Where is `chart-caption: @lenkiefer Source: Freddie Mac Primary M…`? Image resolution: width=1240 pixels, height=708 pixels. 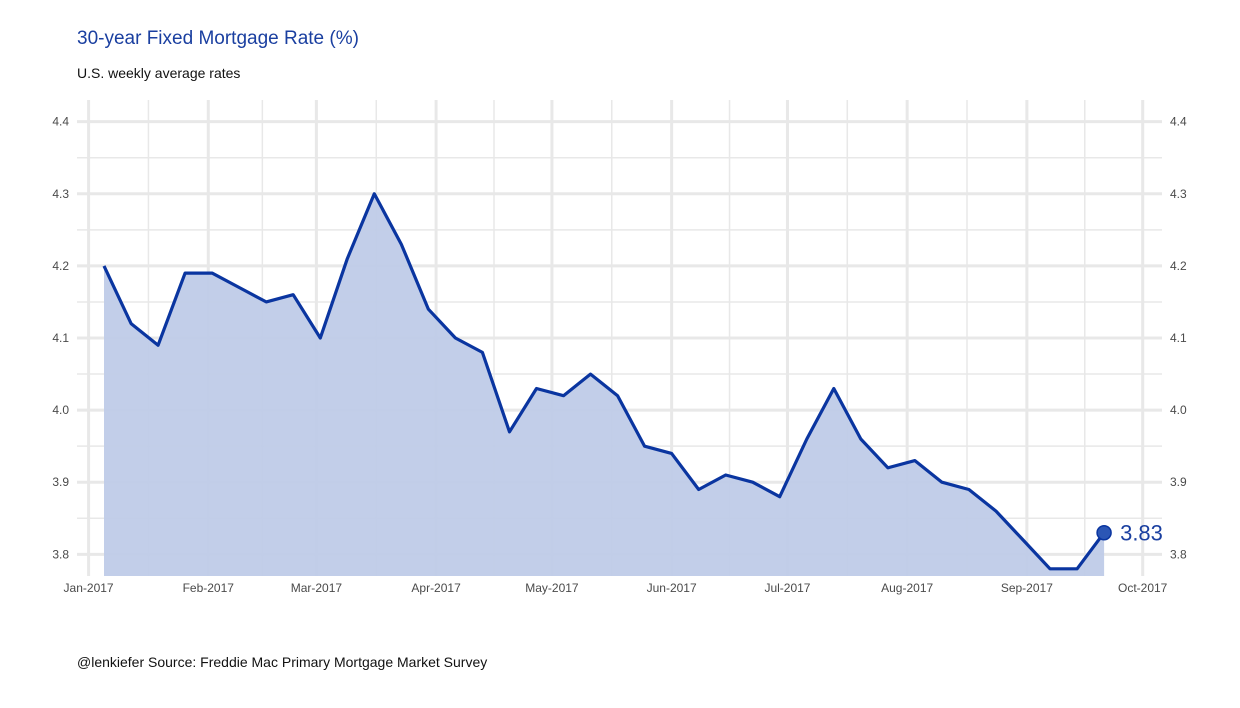
chart-caption: @lenkiefer Source: Freddie Mac Primary M… is located at coordinates (282, 662).